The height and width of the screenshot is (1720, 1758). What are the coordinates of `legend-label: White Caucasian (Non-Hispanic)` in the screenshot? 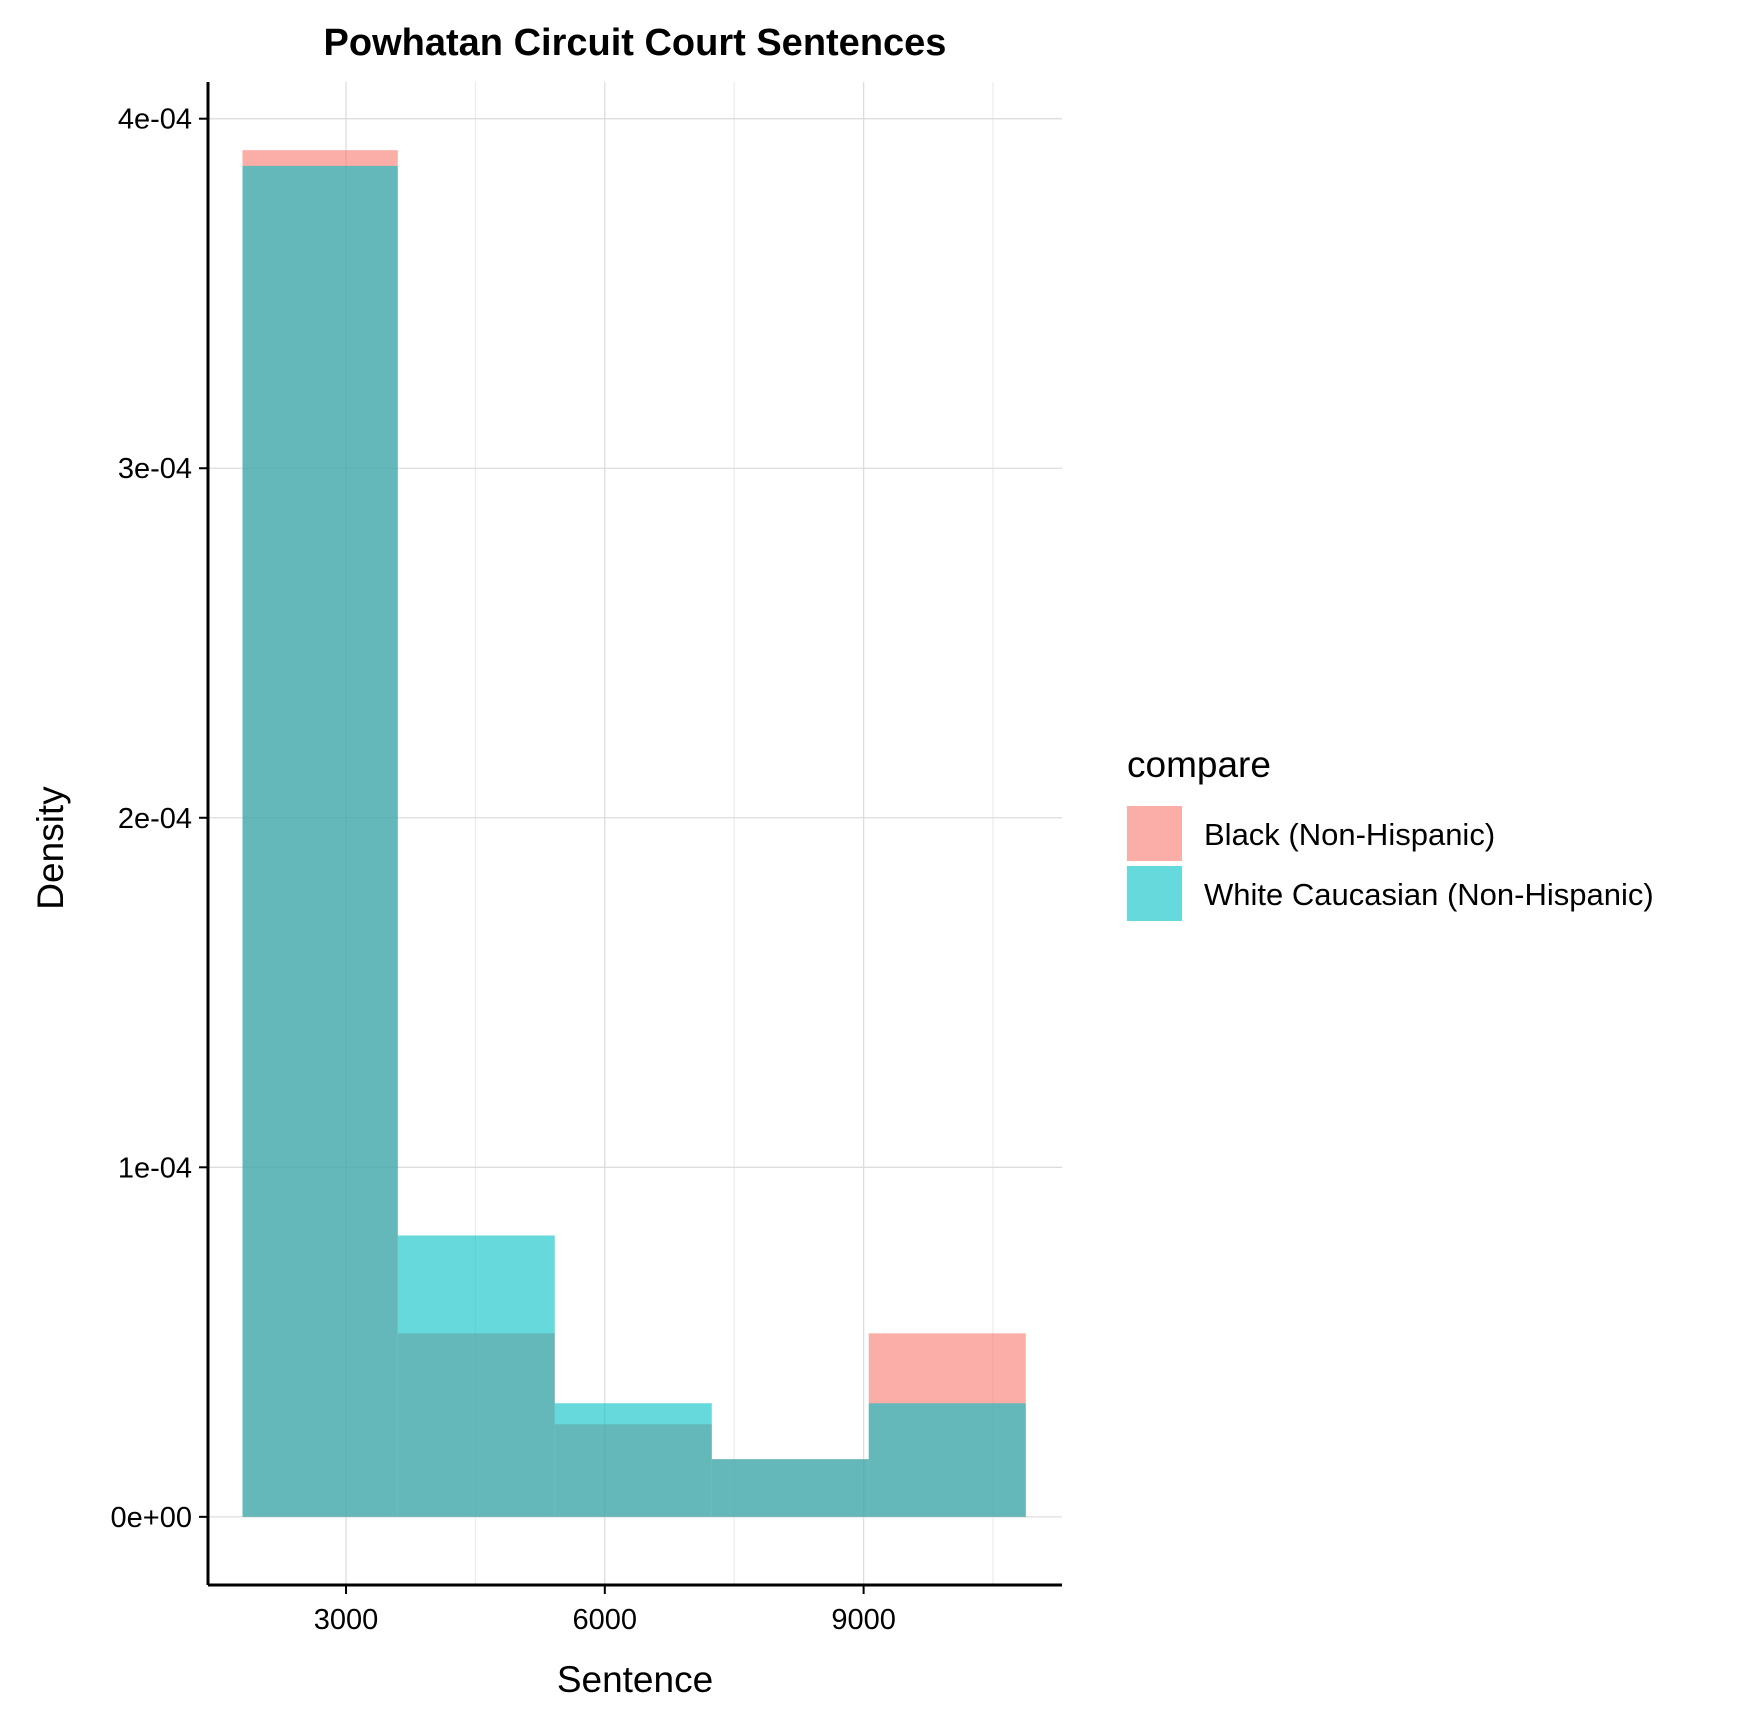 It's located at (1429, 894).